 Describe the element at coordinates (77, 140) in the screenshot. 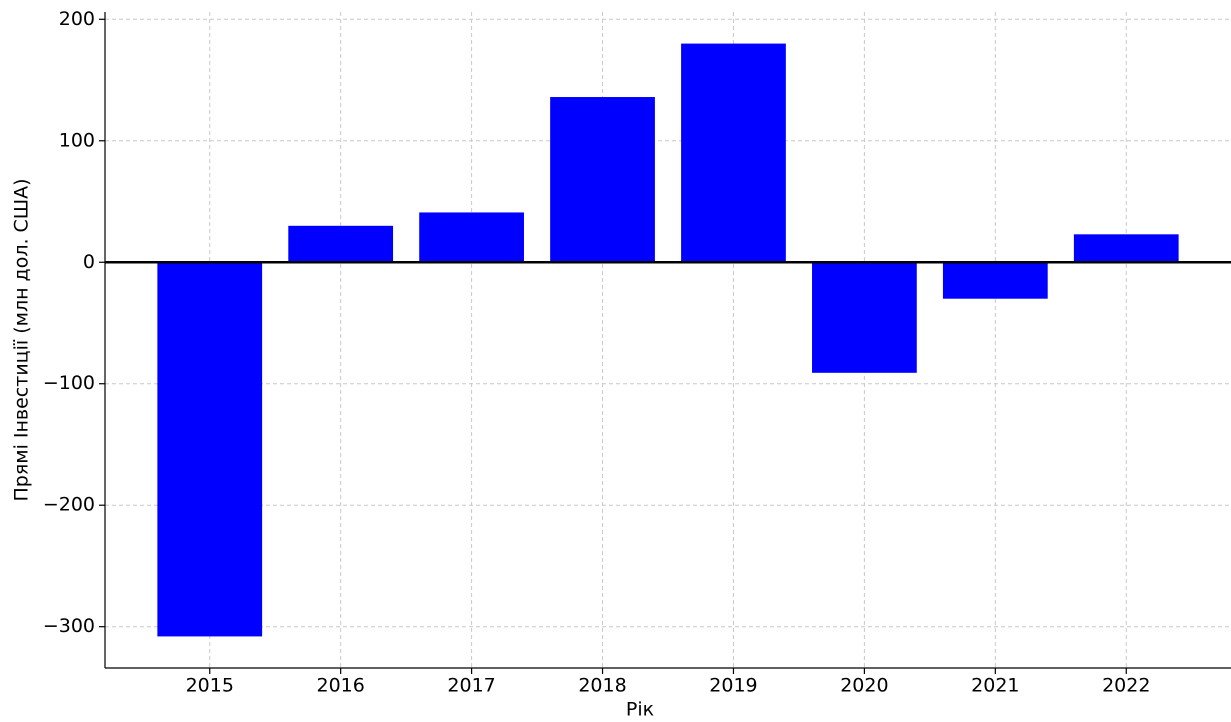

I see `y-tick-label: 100` at that location.